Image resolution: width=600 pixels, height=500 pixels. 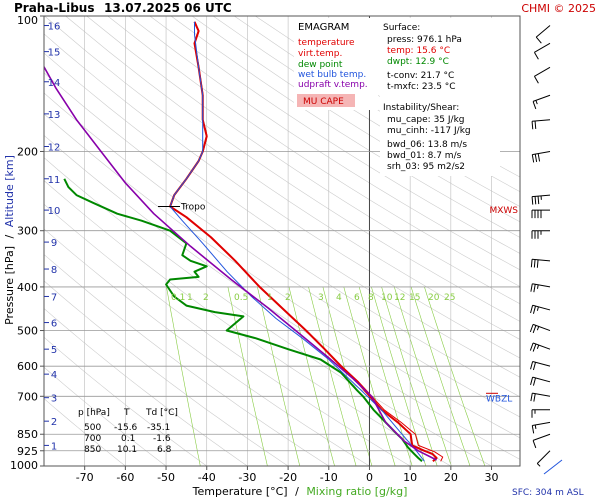 I want to click on surface-press: press: 976.1 hPa, so click(x=424, y=40).